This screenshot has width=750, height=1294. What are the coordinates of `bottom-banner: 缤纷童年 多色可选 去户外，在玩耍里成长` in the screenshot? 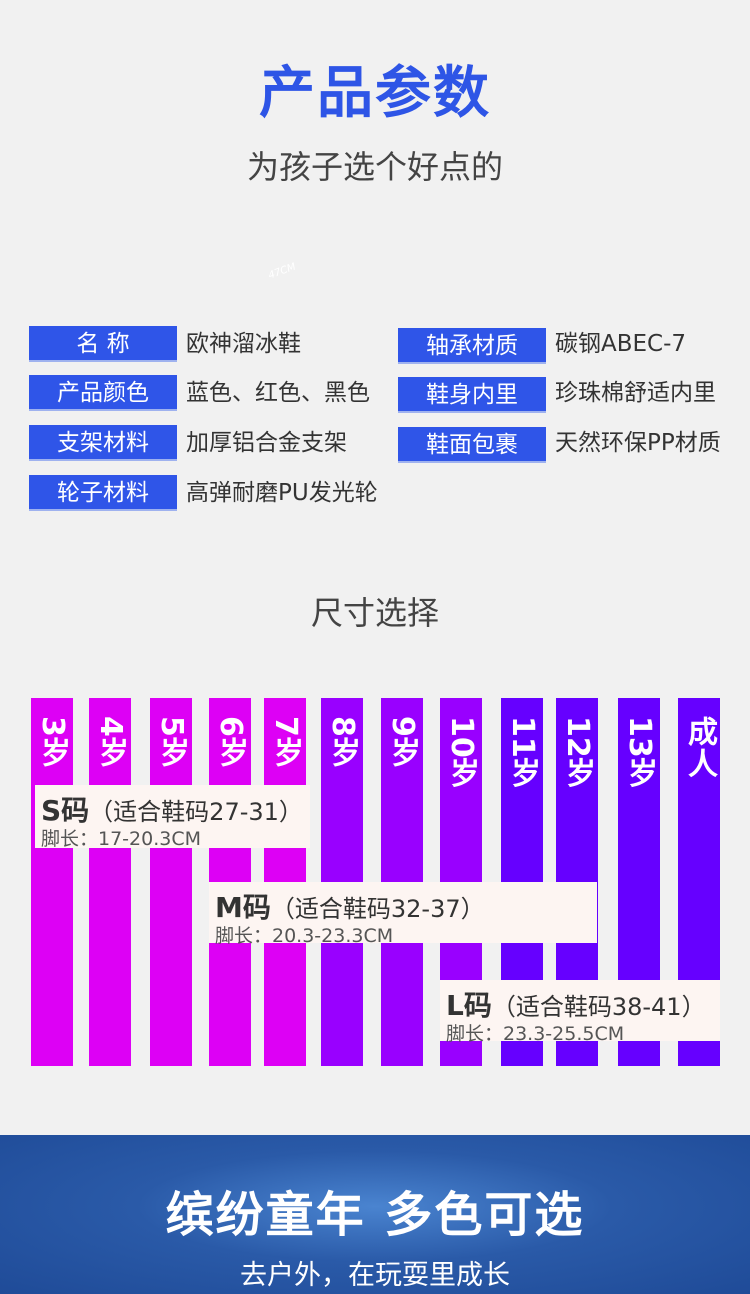 It's located at (375, 1214).